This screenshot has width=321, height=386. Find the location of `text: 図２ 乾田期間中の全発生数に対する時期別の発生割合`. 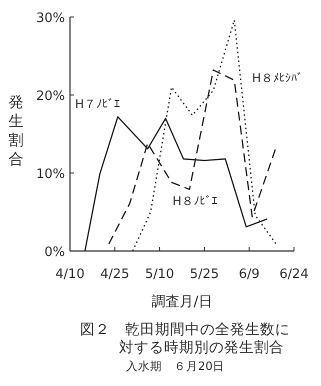

text: 図２ 乾田期間中の全発生数に対する時期別の発生割合 is located at coordinates (185, 338).